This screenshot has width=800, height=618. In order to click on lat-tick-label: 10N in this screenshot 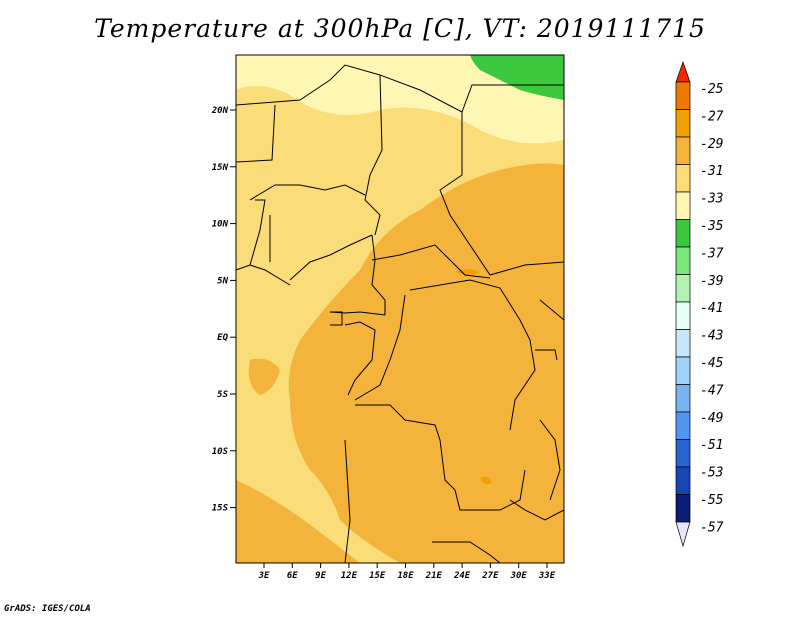, I will do `click(220, 225)`.